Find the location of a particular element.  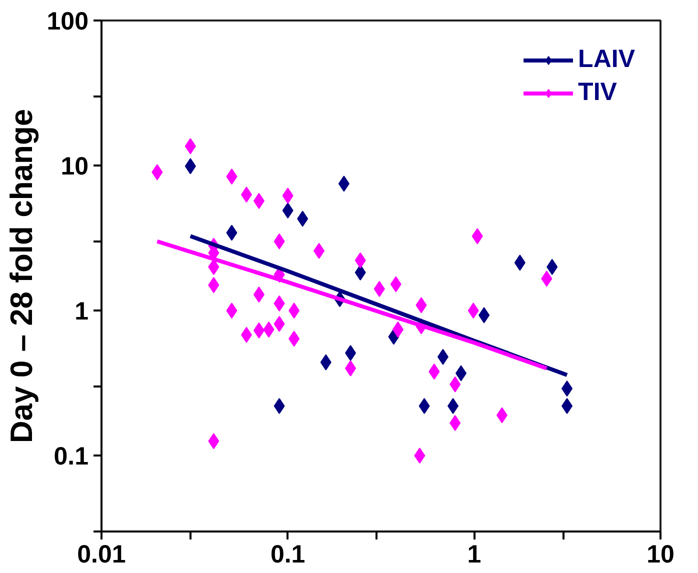

x-tick-label: 0.1 is located at coordinates (288, 554).